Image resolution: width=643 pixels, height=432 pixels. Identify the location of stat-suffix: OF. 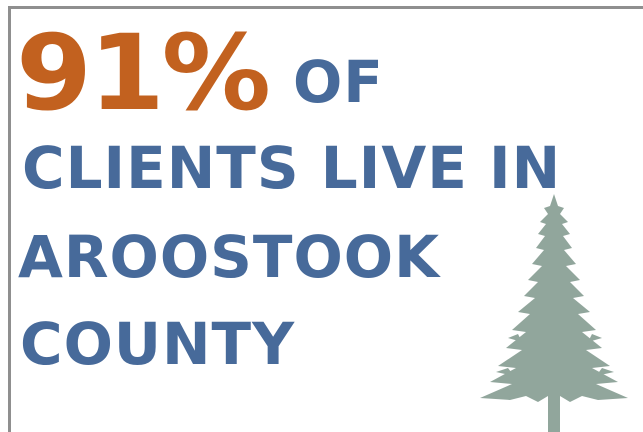
(338, 82).